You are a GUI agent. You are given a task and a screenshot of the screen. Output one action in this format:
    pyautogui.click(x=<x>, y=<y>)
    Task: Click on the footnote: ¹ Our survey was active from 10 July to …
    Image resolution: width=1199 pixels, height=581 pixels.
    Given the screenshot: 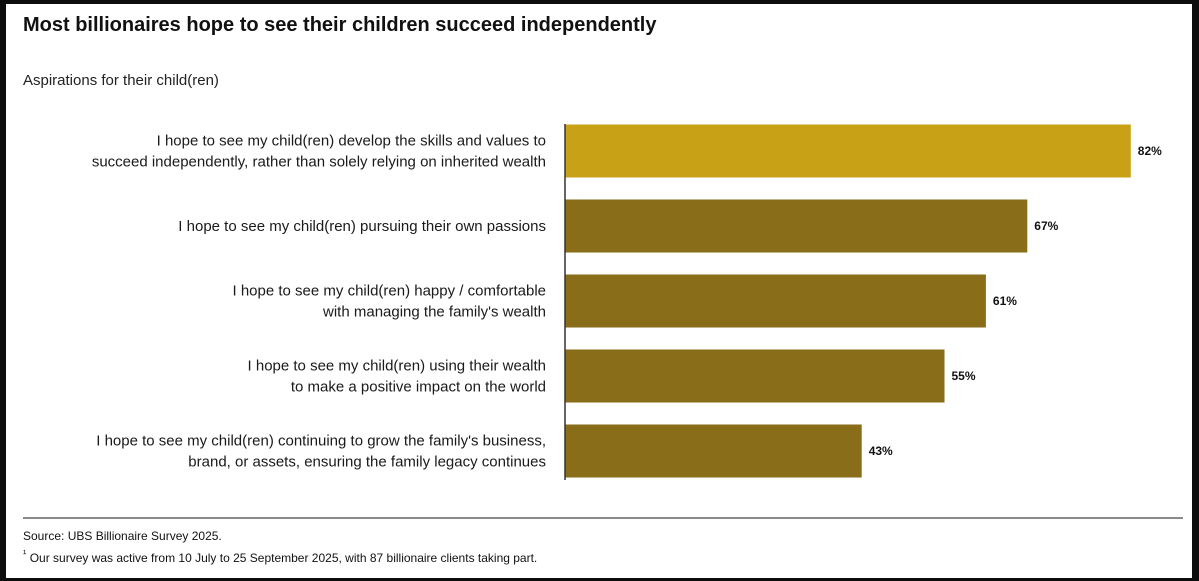 What is the action you would take?
    pyautogui.click(x=280, y=557)
    